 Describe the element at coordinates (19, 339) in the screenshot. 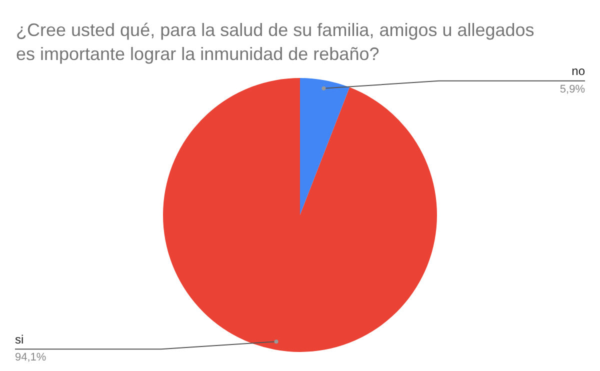

I see `slice-label: si` at that location.